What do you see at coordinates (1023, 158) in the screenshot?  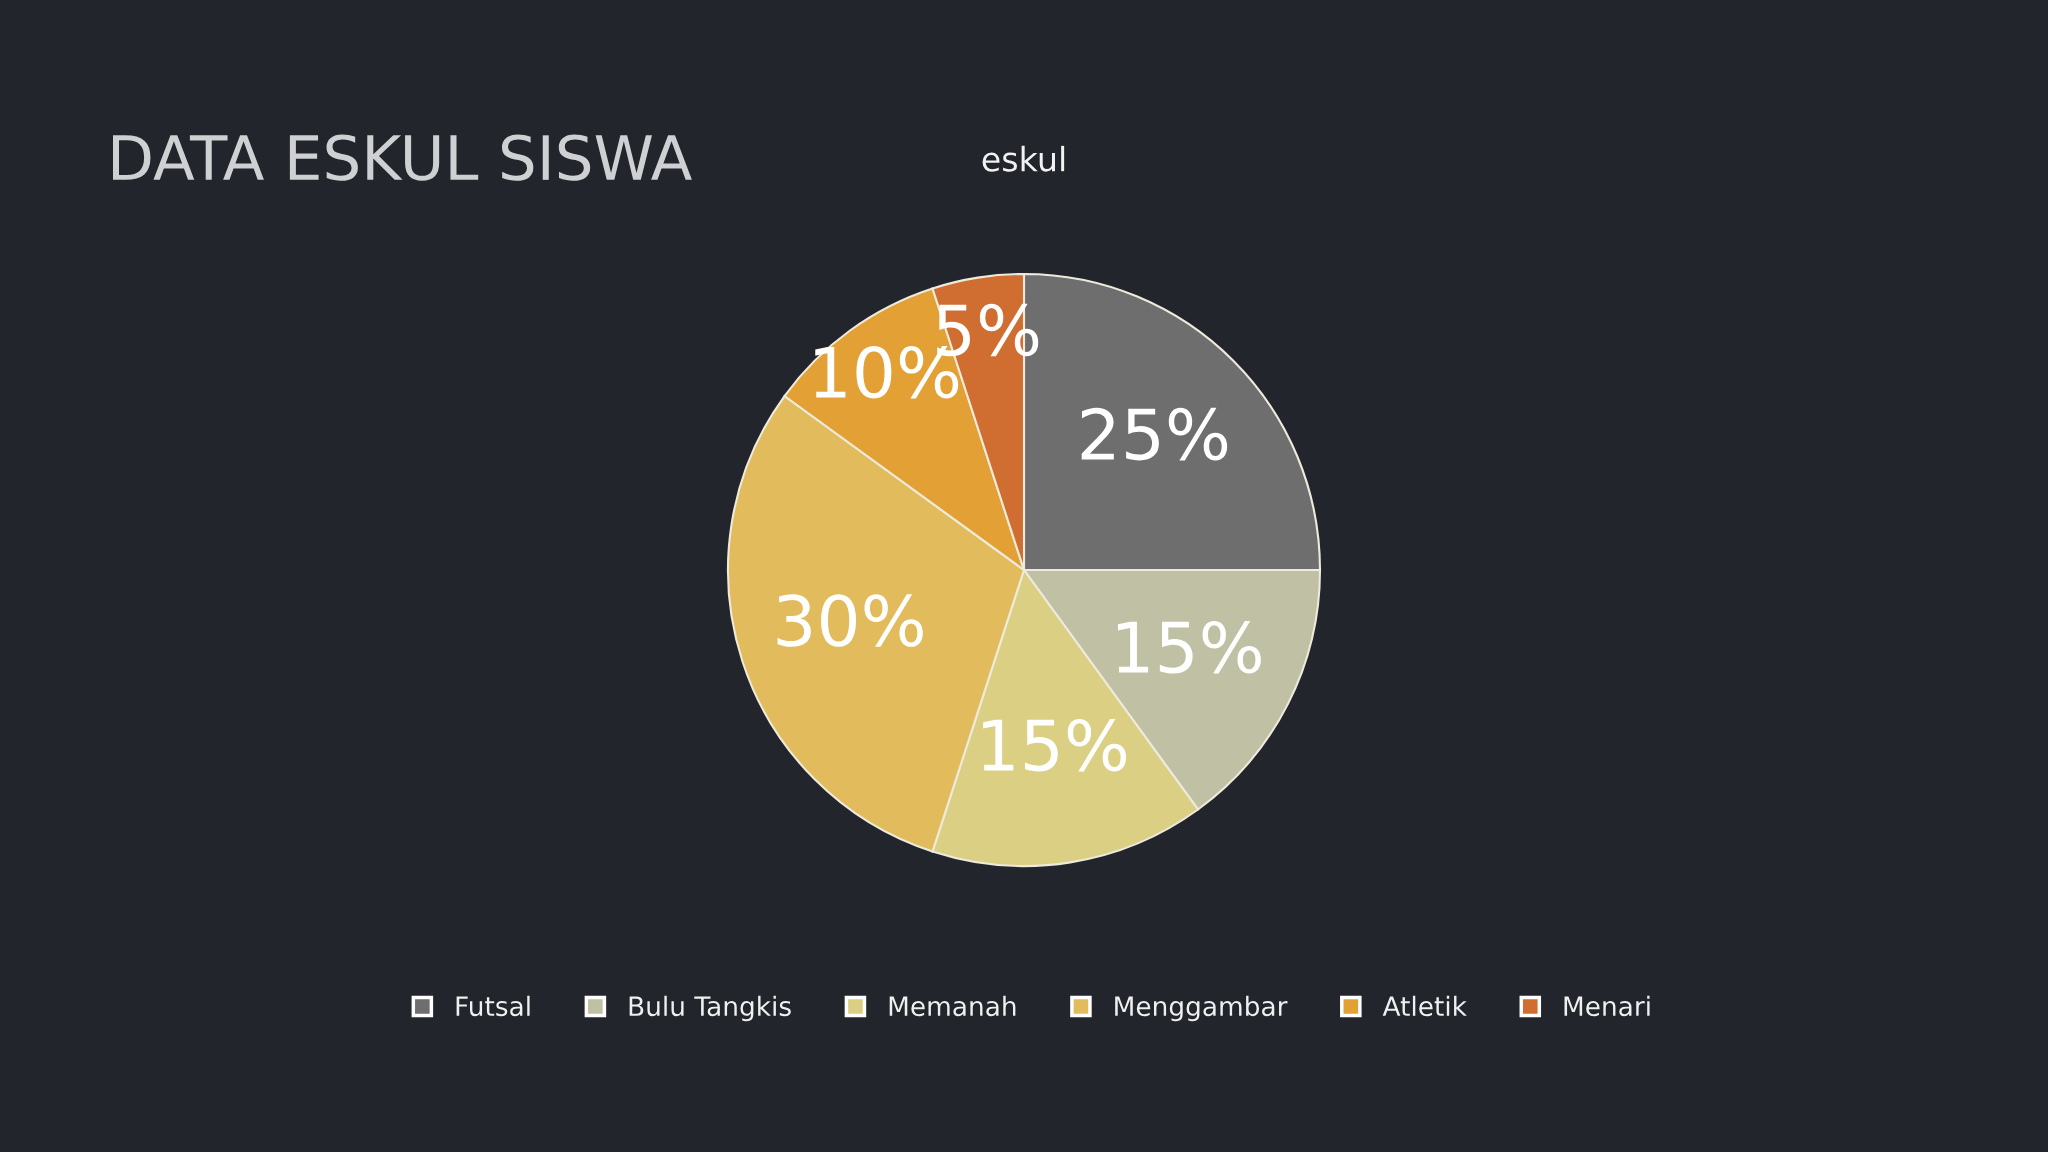 I see `chart-subtitle: eskul` at bounding box center [1023, 158].